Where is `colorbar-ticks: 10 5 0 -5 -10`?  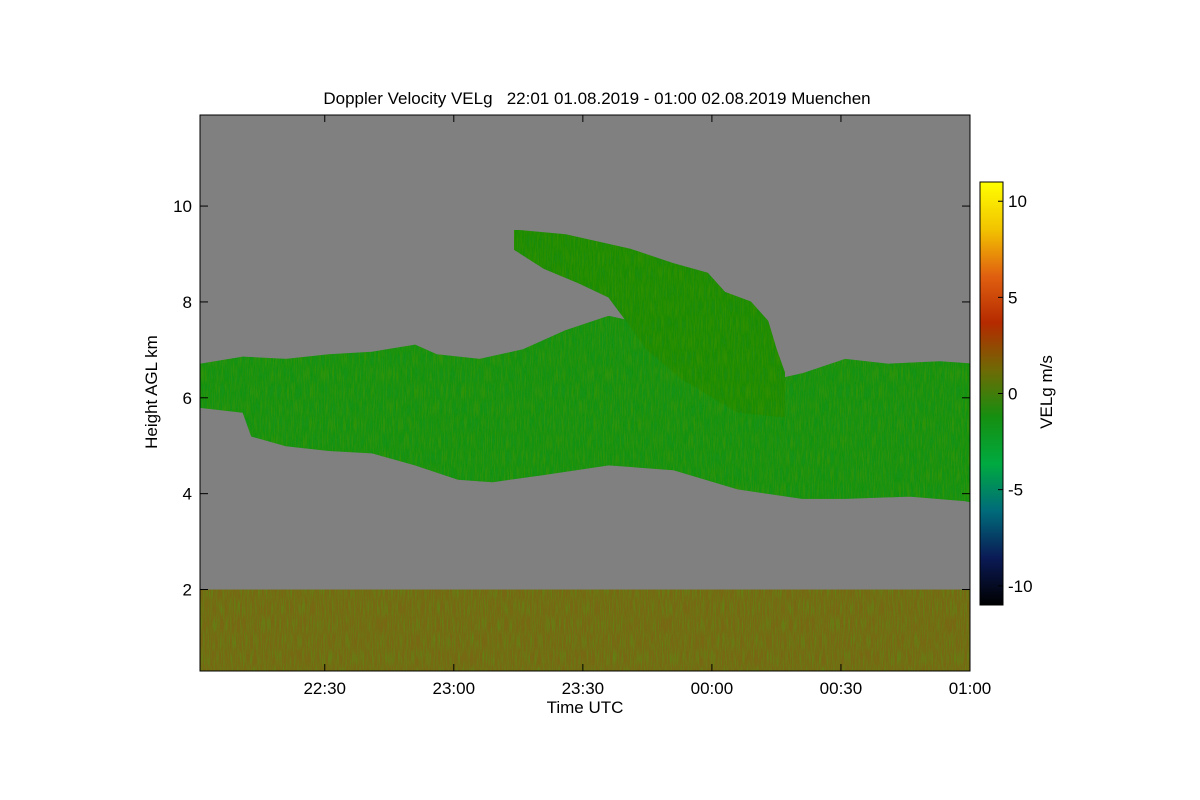
colorbar-ticks: 10 5 0 -5 -10 is located at coordinates (1015, 394).